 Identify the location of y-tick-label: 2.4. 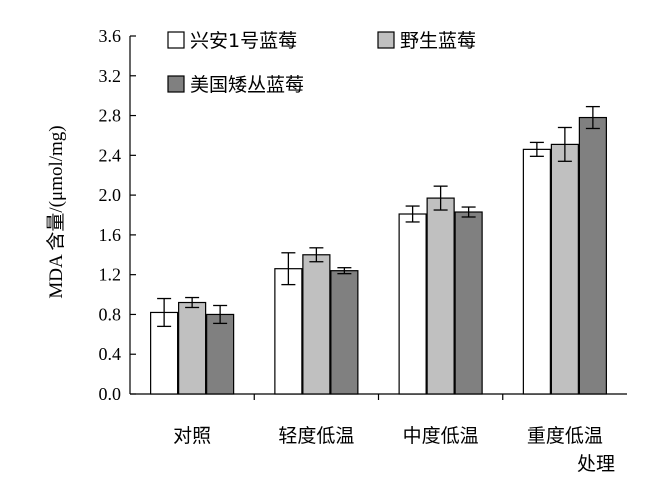
(110, 155).